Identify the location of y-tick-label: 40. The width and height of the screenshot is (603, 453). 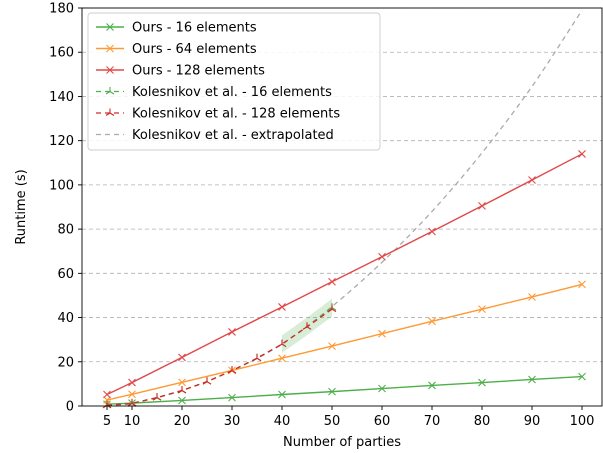
(65, 318).